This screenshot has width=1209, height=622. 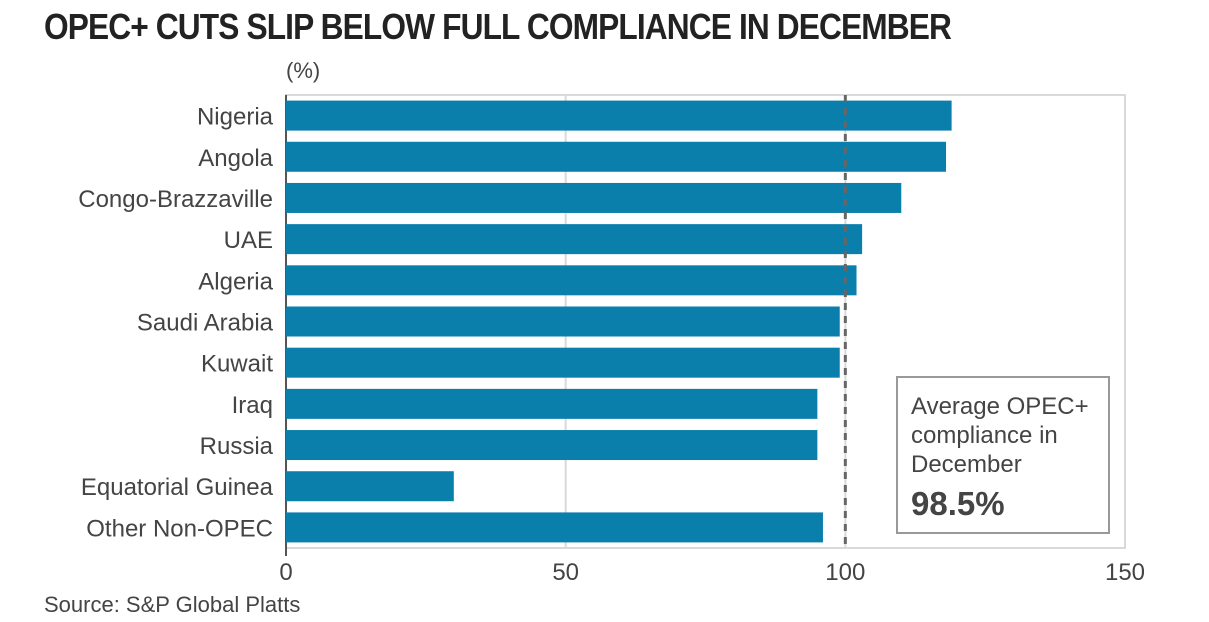 I want to click on bar-saudi-arabia, so click(x=563, y=321).